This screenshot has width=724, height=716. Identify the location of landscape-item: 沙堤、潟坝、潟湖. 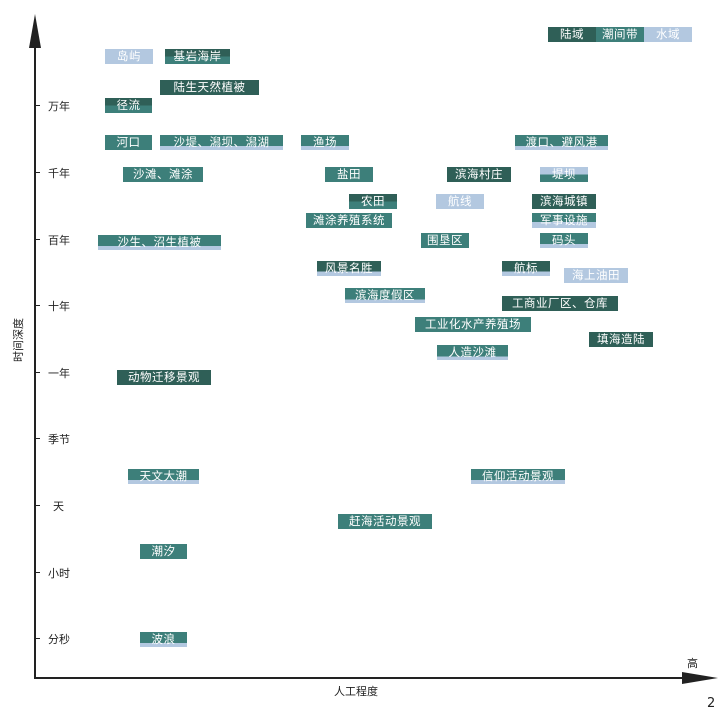
(221, 142).